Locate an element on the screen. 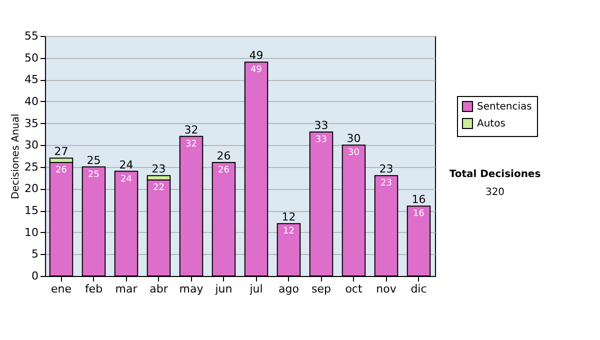 Image resolution: width=600 pixels, height=340 pixels. total-label: 49 is located at coordinates (256, 55).